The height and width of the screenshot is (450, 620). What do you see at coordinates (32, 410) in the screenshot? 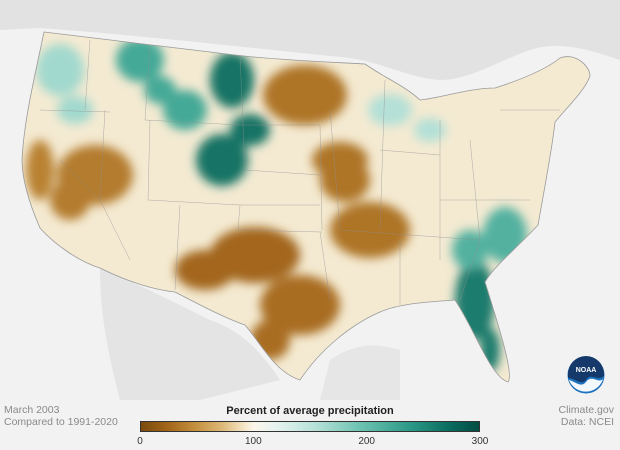
I see `map-date: March 2003` at bounding box center [32, 410].